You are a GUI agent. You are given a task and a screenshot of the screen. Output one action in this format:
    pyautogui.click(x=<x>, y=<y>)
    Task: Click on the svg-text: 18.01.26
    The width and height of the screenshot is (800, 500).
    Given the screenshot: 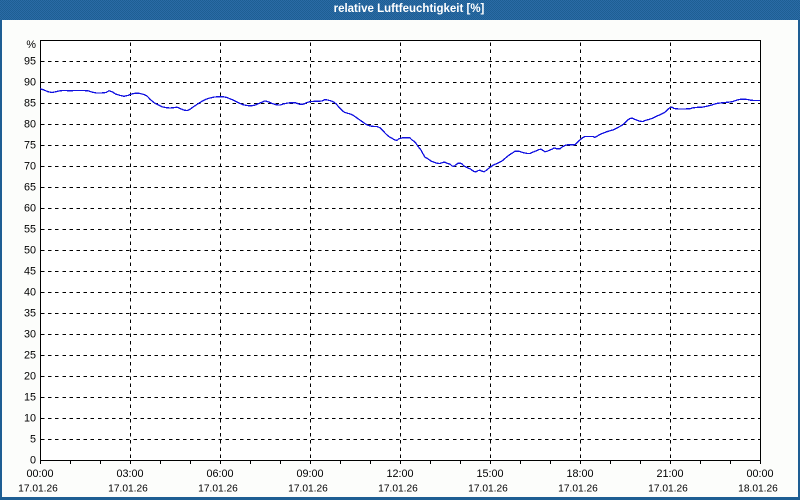 What is the action you would take?
    pyautogui.click(x=758, y=489)
    